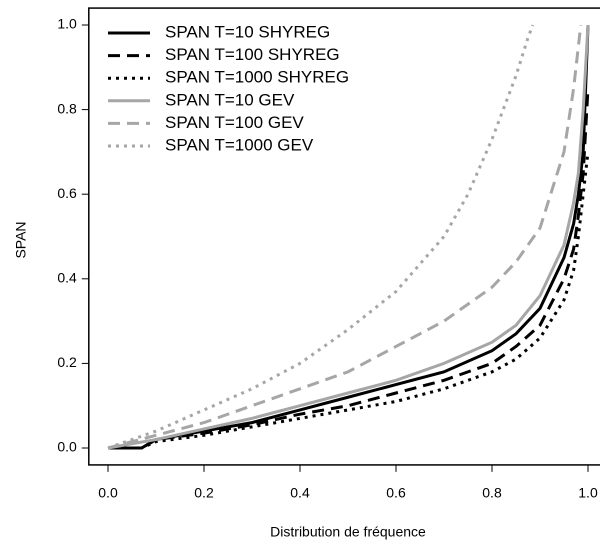 The image size is (600, 549). I want to click on x-tick-label: 1.0, so click(588, 493).